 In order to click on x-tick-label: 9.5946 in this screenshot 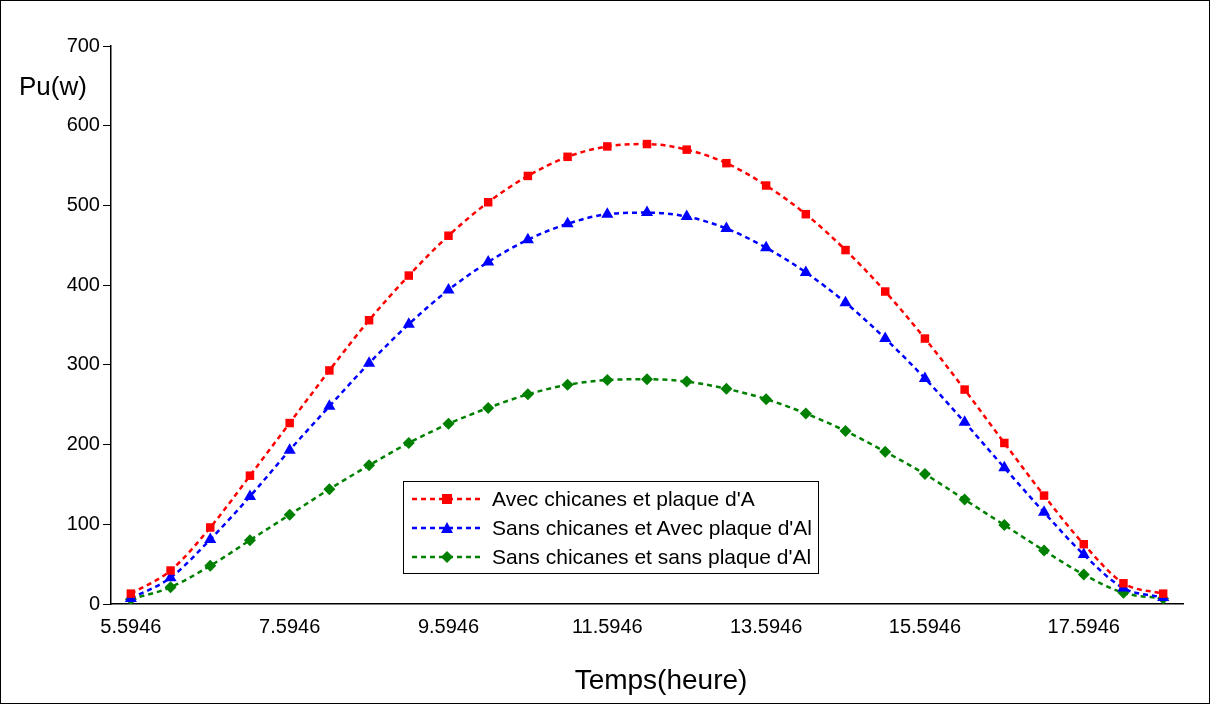, I will do `click(448, 625)`.